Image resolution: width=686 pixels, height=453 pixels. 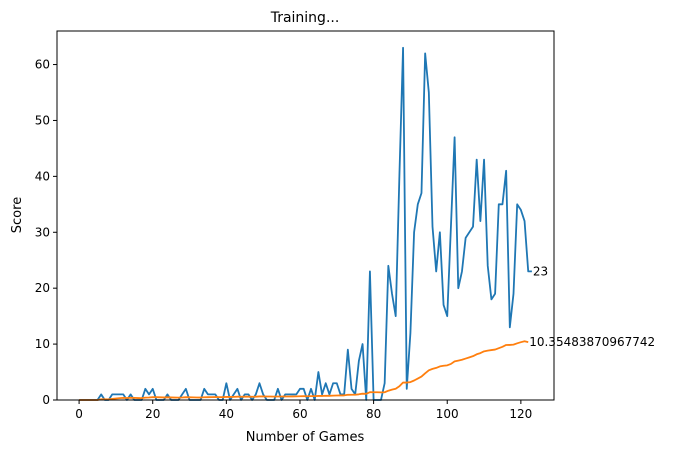 I want to click on end-value-label-2: 10.35483870967742, so click(x=592, y=342).